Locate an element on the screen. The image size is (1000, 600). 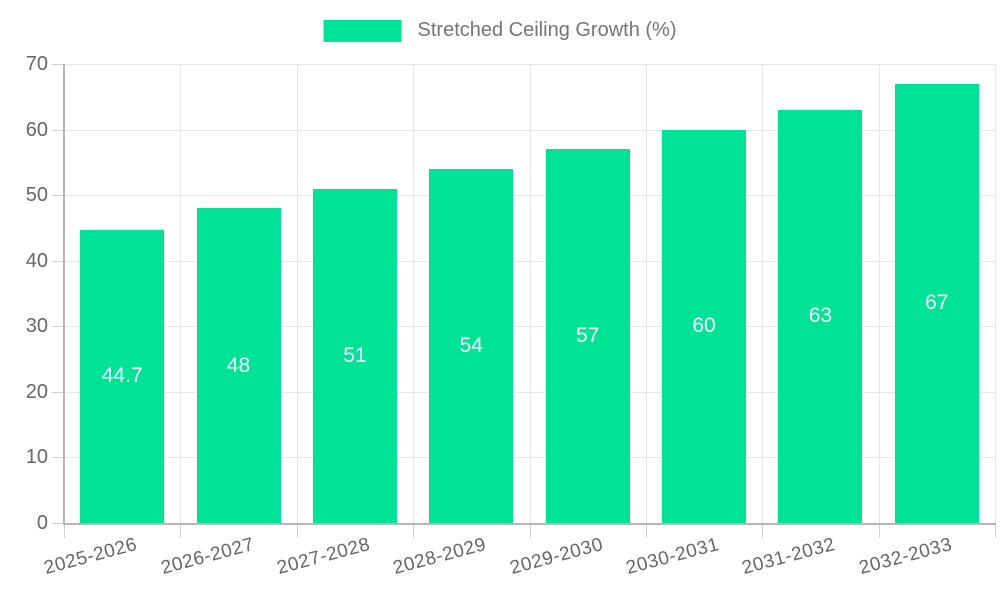
bar: 60 is located at coordinates (704, 326).